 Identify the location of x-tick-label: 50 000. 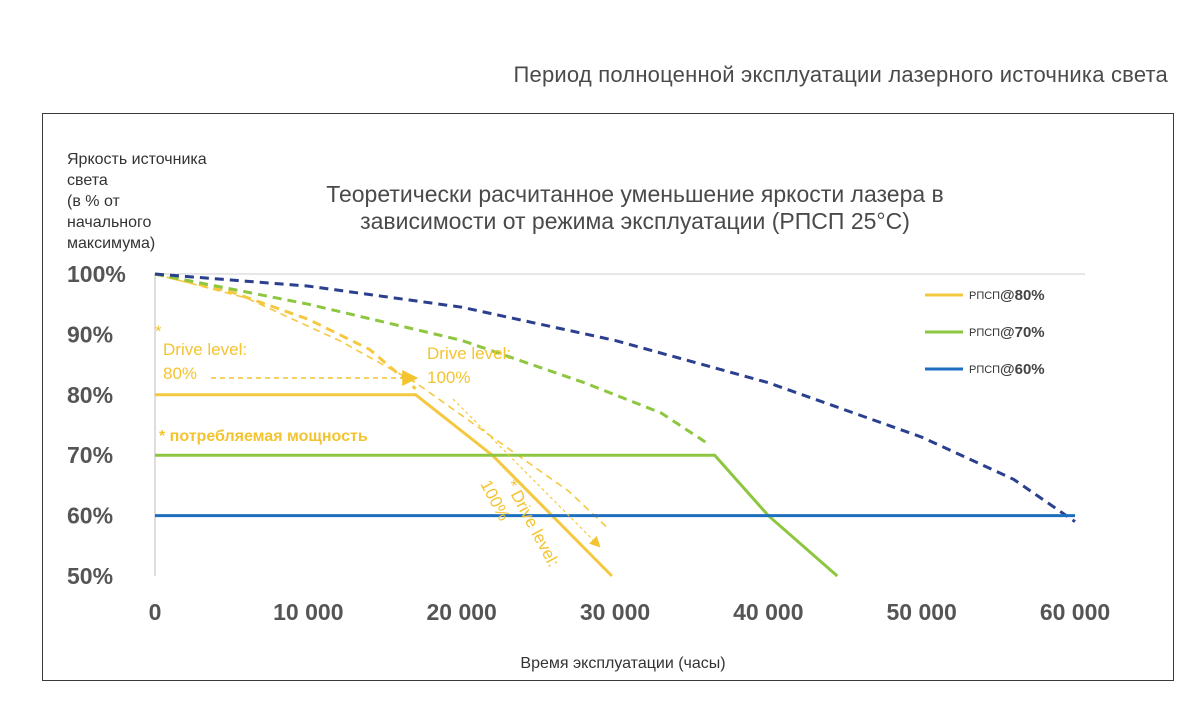
(921, 612).